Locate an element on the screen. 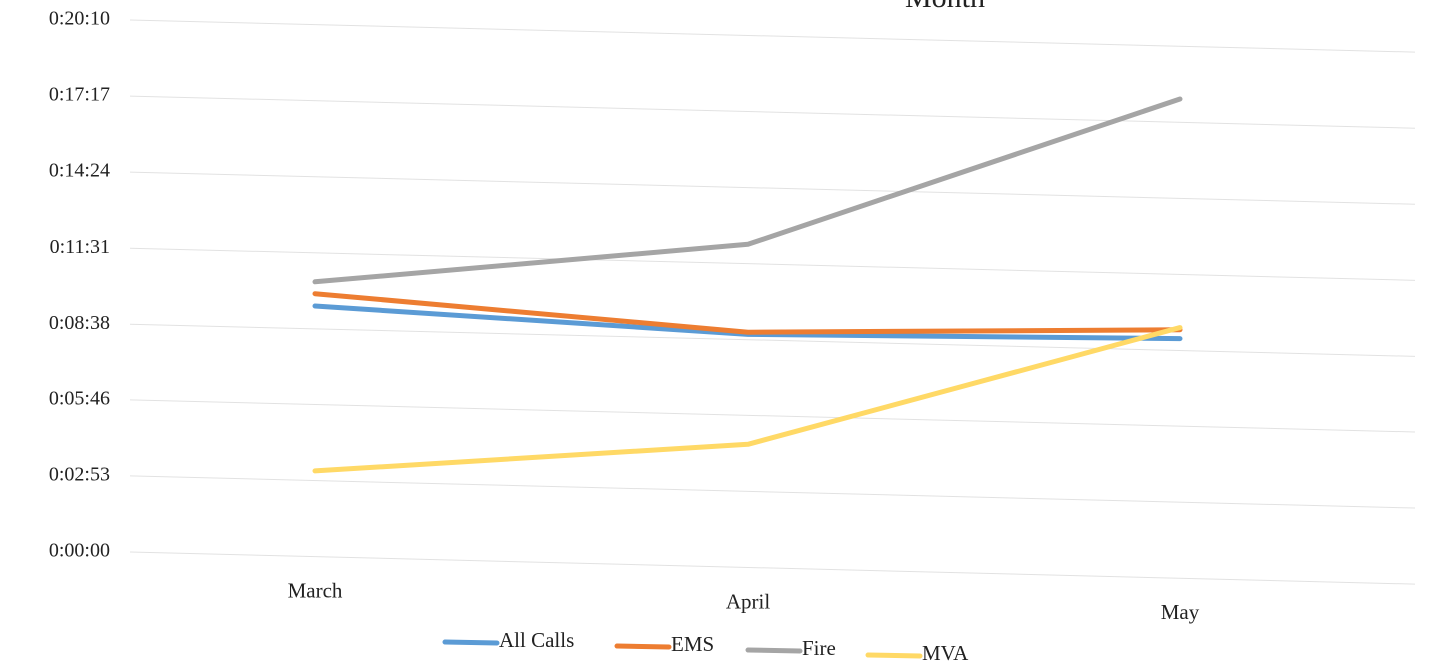 The height and width of the screenshot is (665, 1456). y-tick-label: 0:00:00 is located at coordinates (79, 551).